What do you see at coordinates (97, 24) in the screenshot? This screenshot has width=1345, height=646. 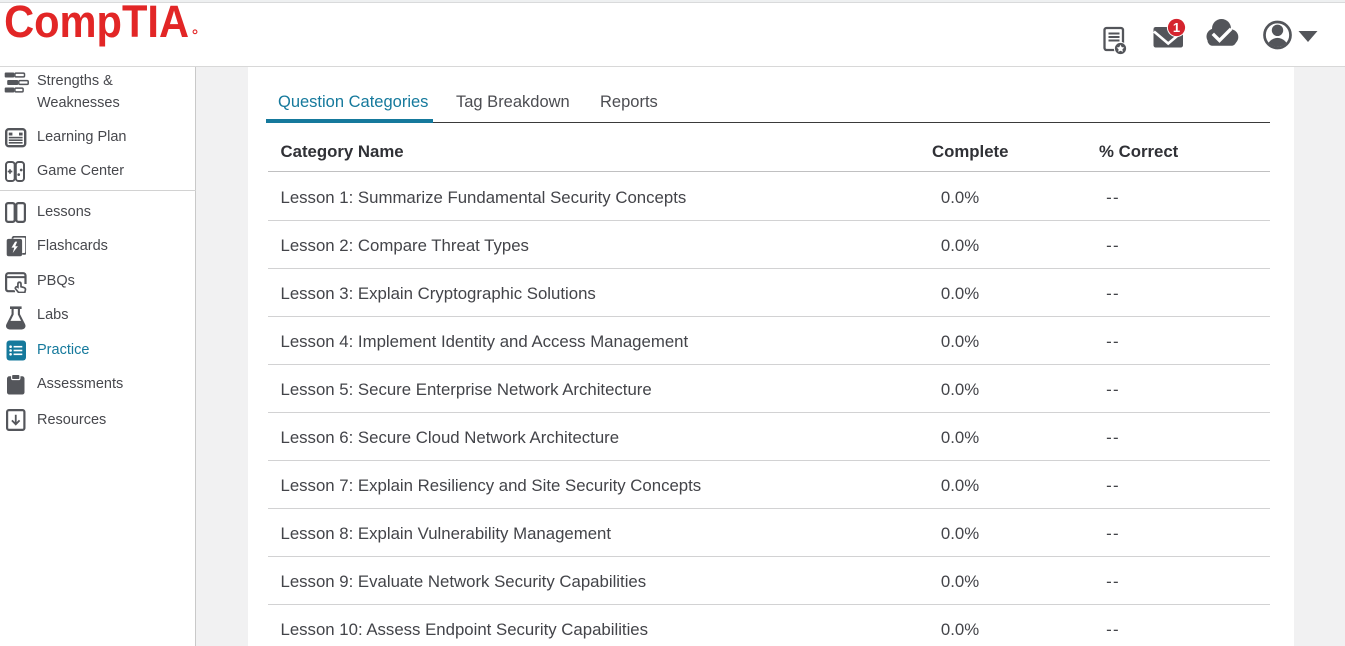 I see `svg-text: CompTIA` at bounding box center [97, 24].